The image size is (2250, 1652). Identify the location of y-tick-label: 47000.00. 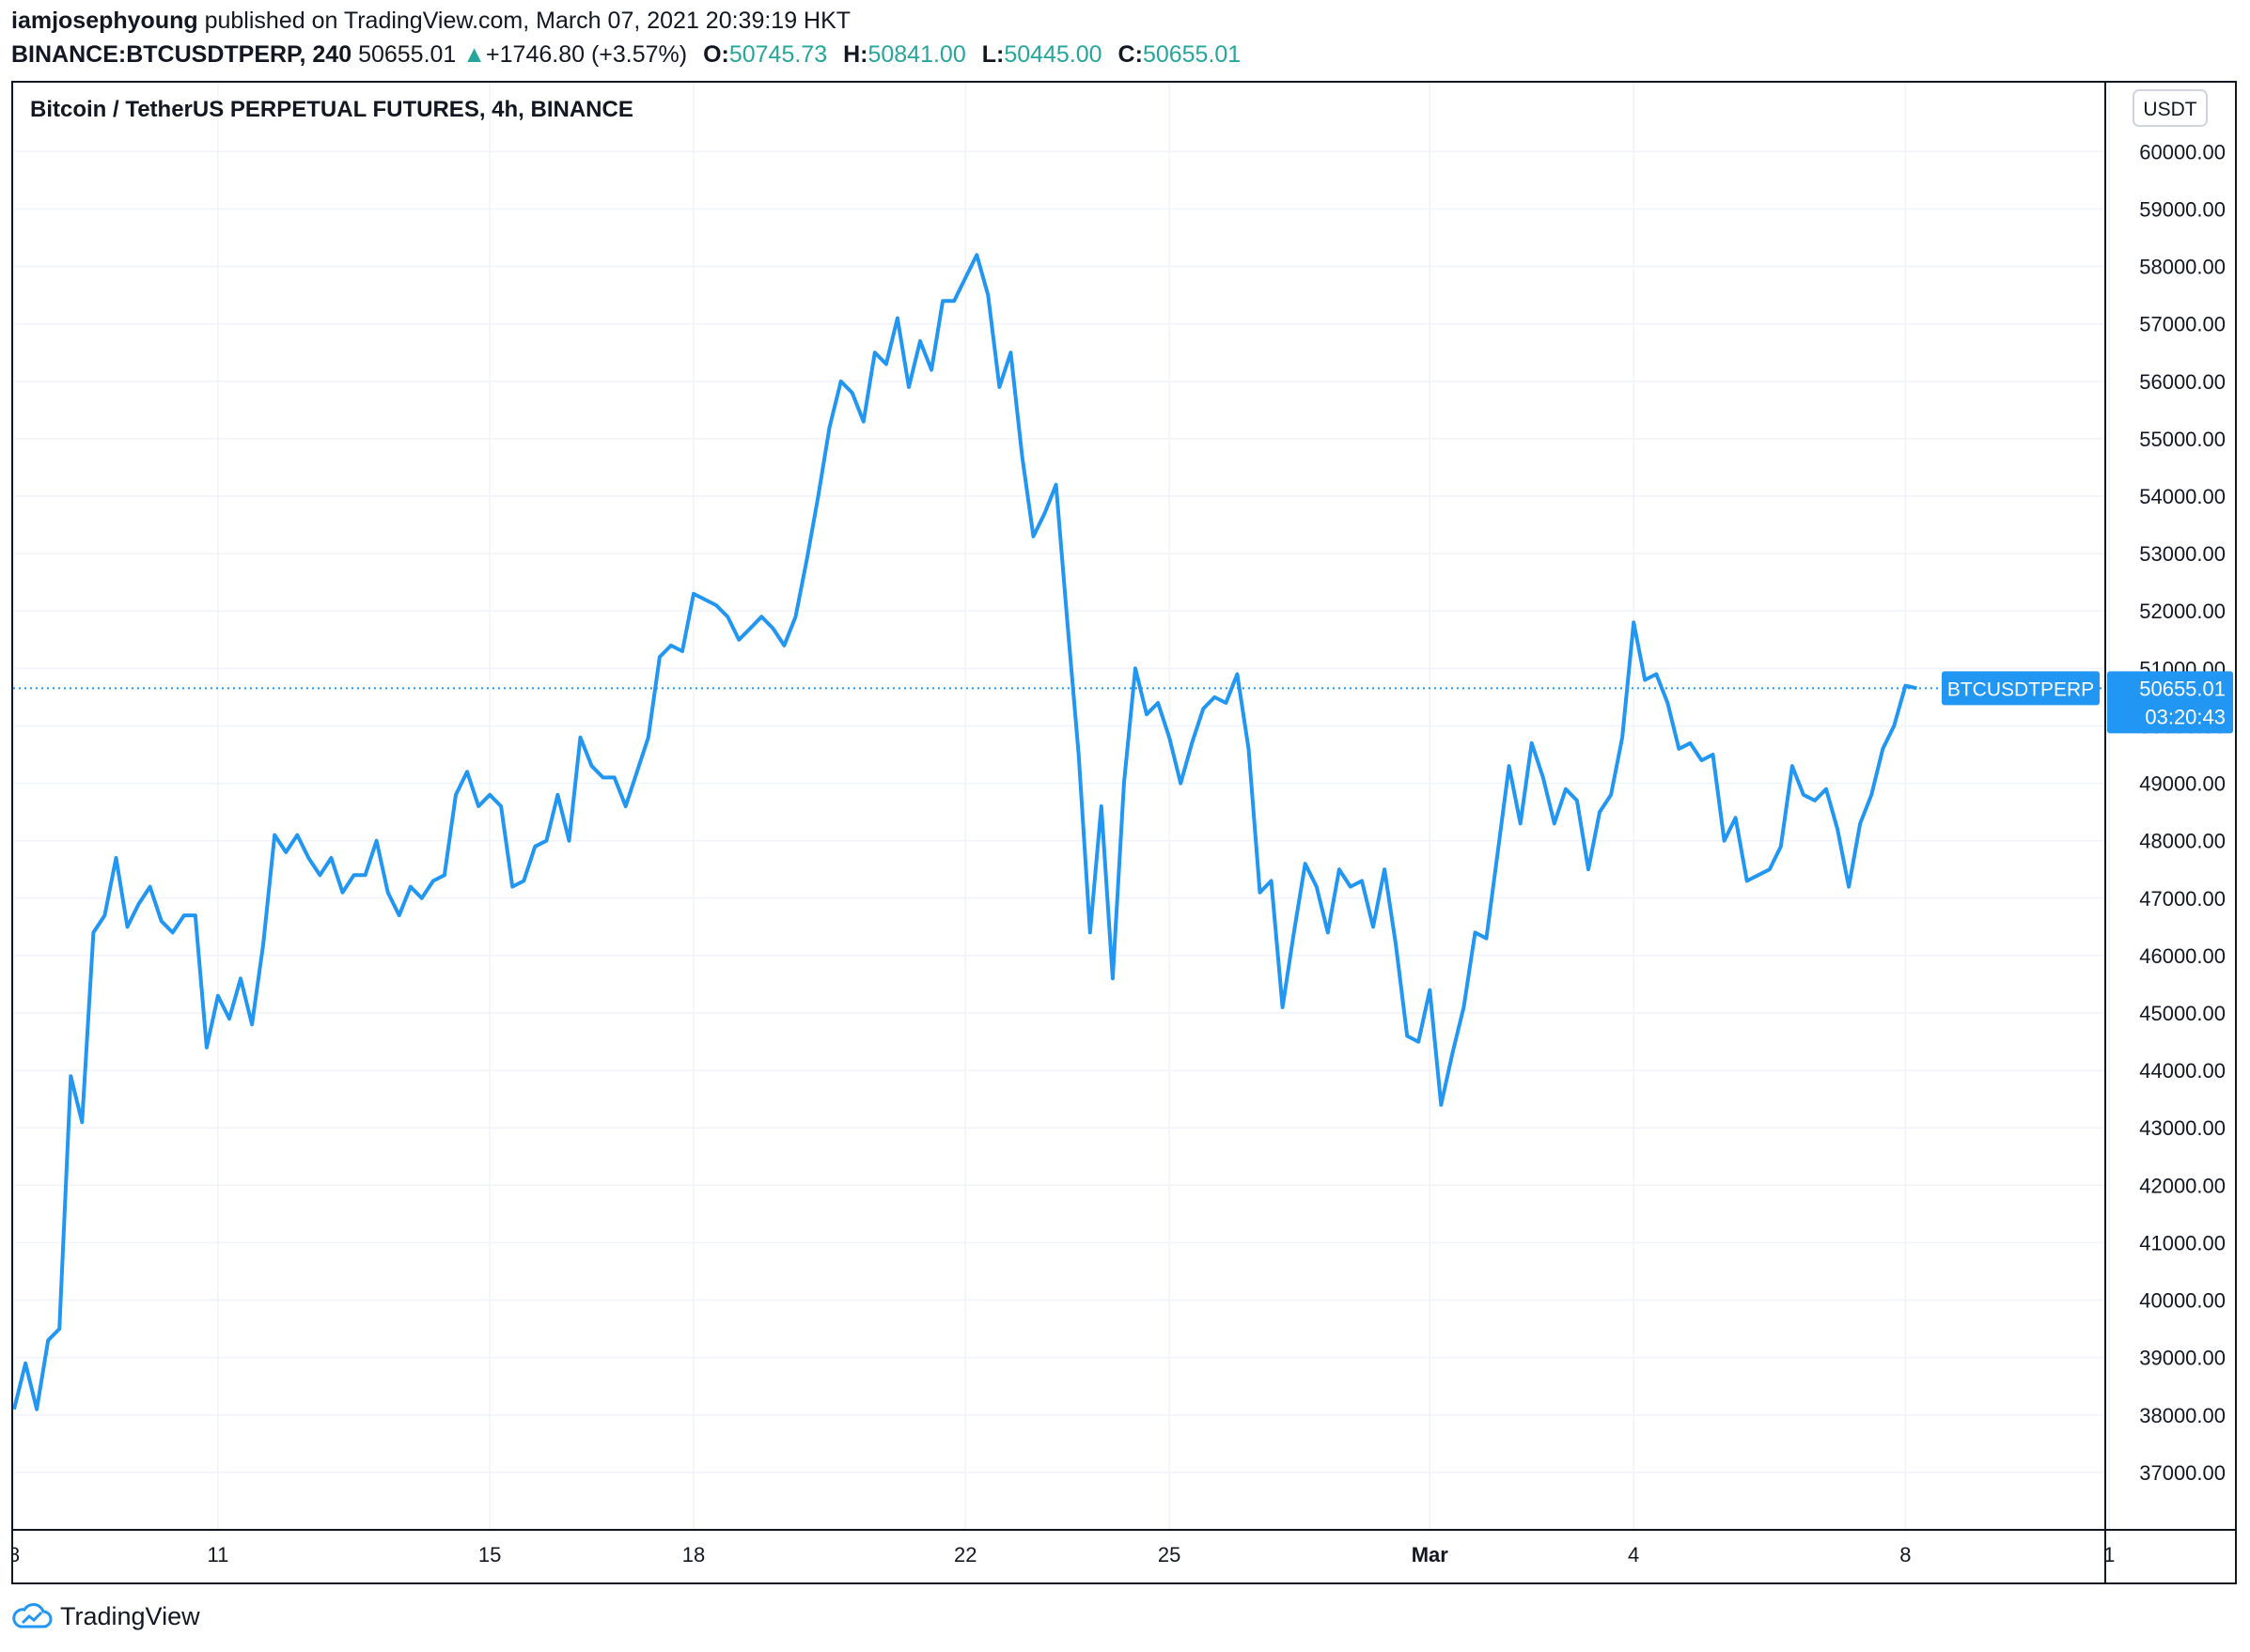
(2183, 899).